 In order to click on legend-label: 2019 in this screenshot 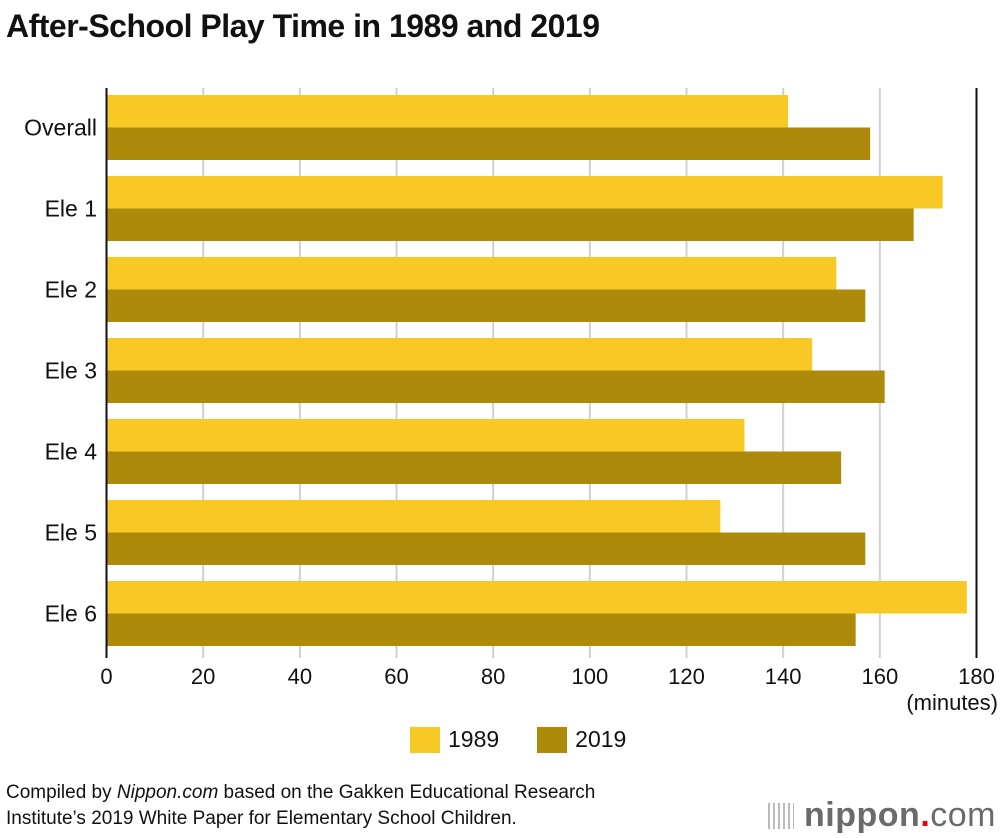, I will do `click(601, 739)`.